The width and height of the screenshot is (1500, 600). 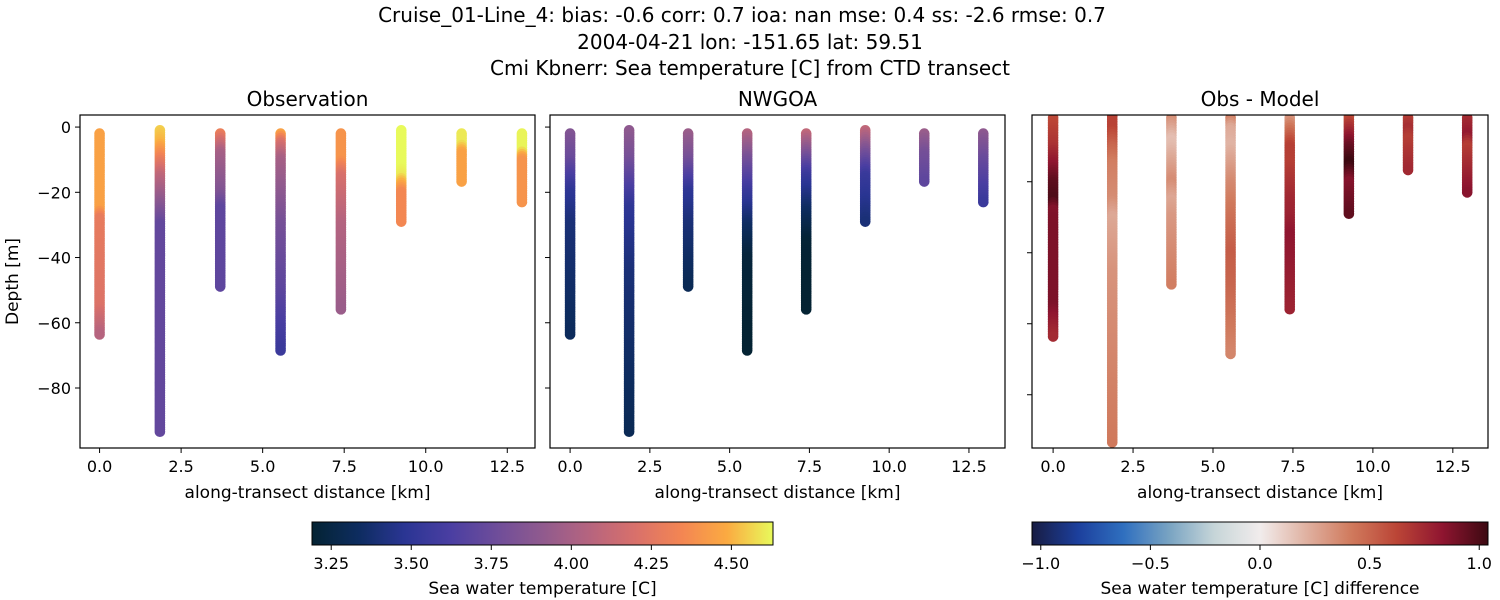 What do you see at coordinates (778, 99) in the screenshot?
I see `subplot-title: NWGOA` at bounding box center [778, 99].